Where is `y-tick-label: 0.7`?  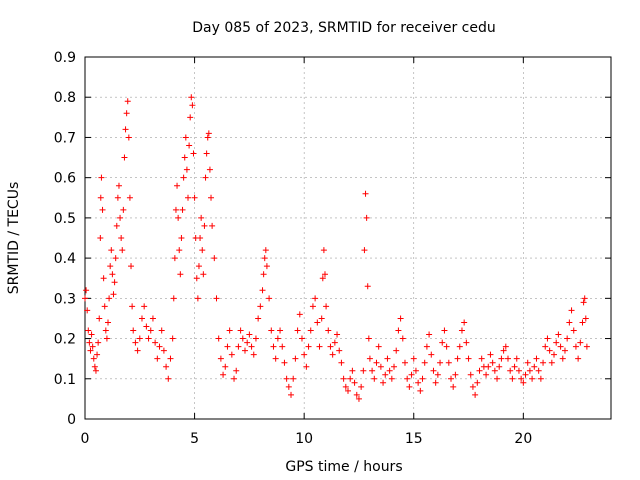
y-tick-label: 0.7 is located at coordinates (65, 138).